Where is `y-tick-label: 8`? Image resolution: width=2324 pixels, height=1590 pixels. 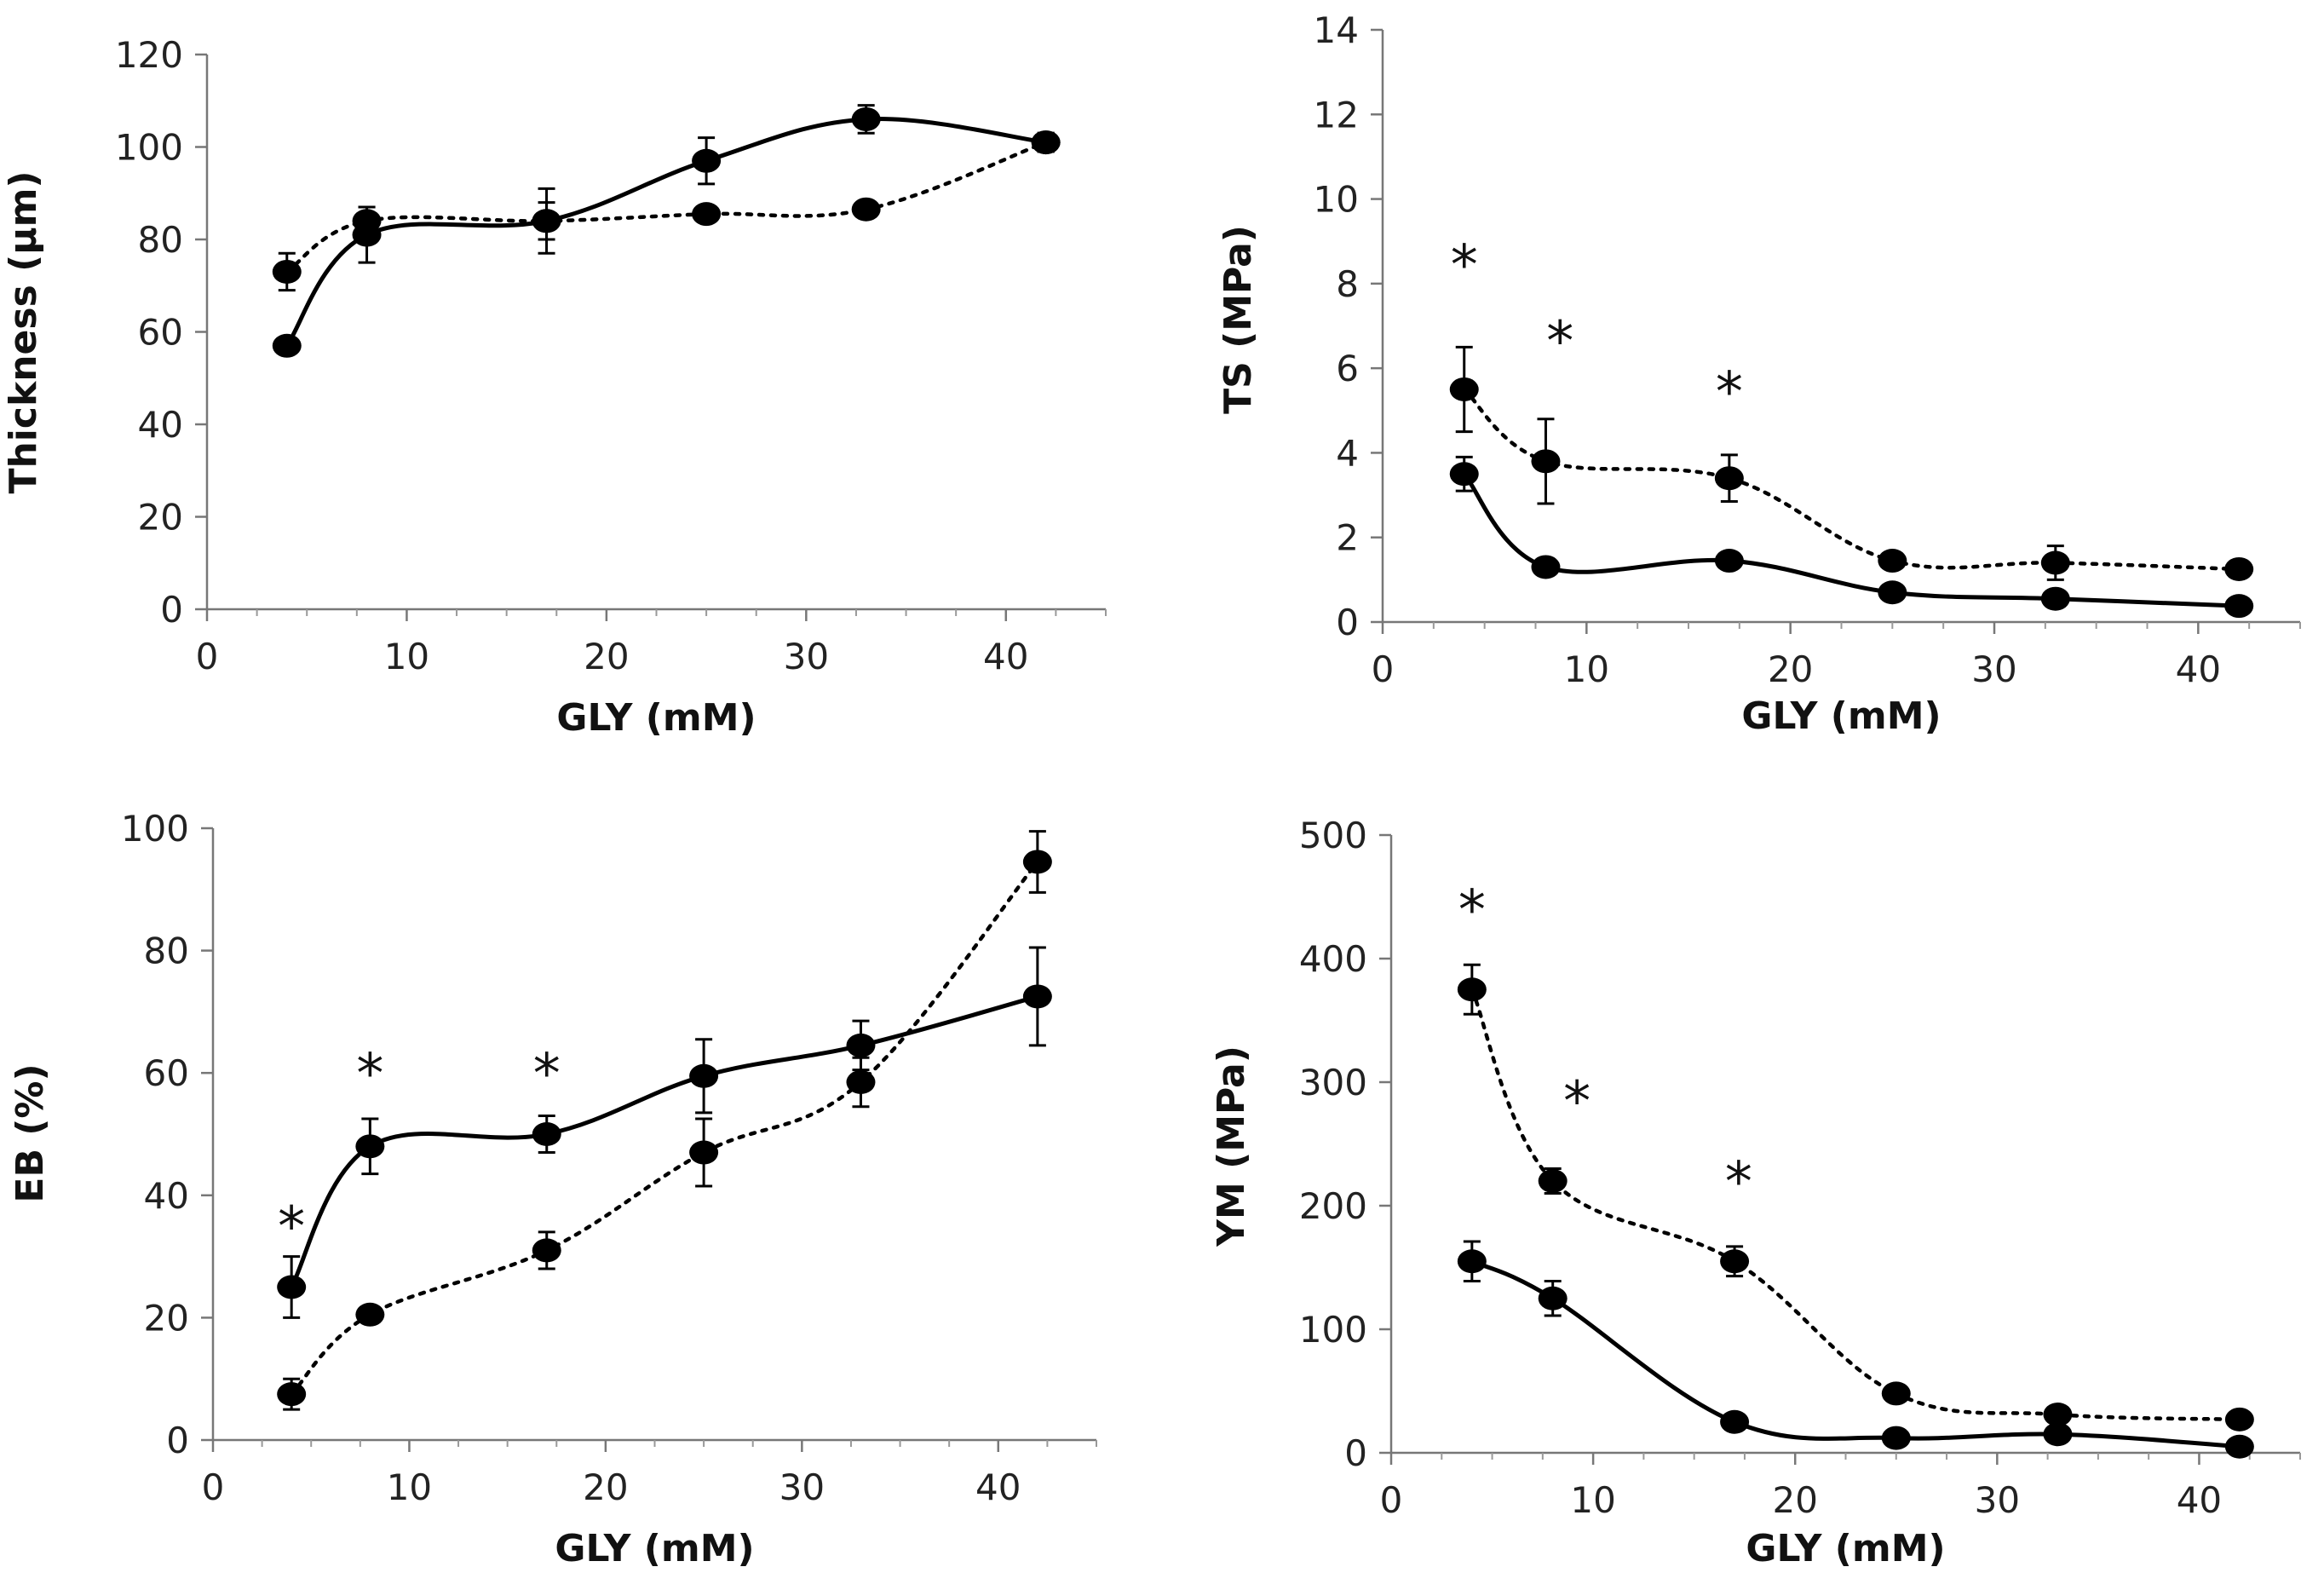
y-tick-label: 8 is located at coordinates (1347, 284).